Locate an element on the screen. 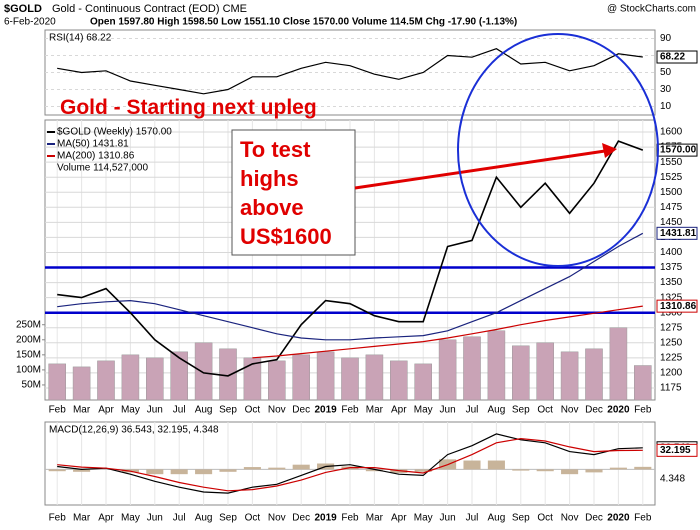  value-tag: 1570.00 is located at coordinates (678, 150).